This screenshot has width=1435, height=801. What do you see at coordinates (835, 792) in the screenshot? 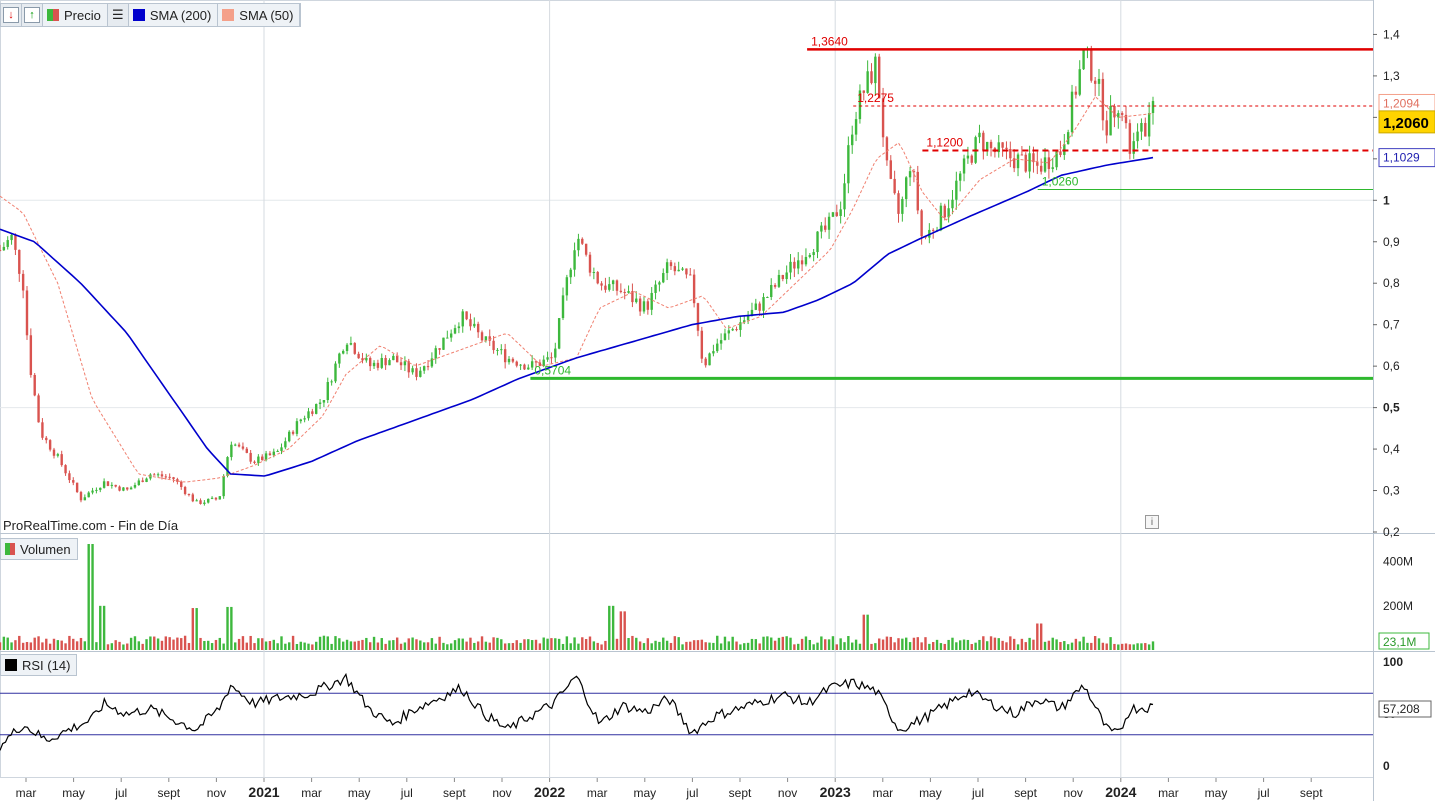
I see `x-tick-label: 2023` at bounding box center [835, 792].